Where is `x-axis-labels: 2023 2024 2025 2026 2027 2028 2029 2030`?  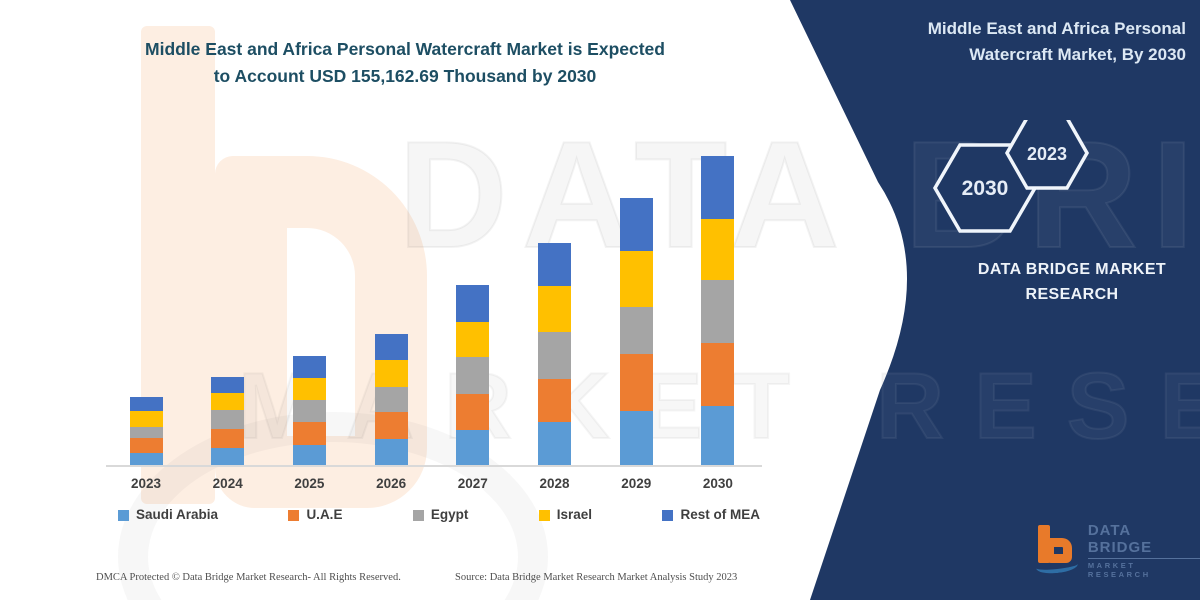
x-axis-labels: 2023 2024 2025 2026 2027 2028 2029 2030 is located at coordinates (434, 483).